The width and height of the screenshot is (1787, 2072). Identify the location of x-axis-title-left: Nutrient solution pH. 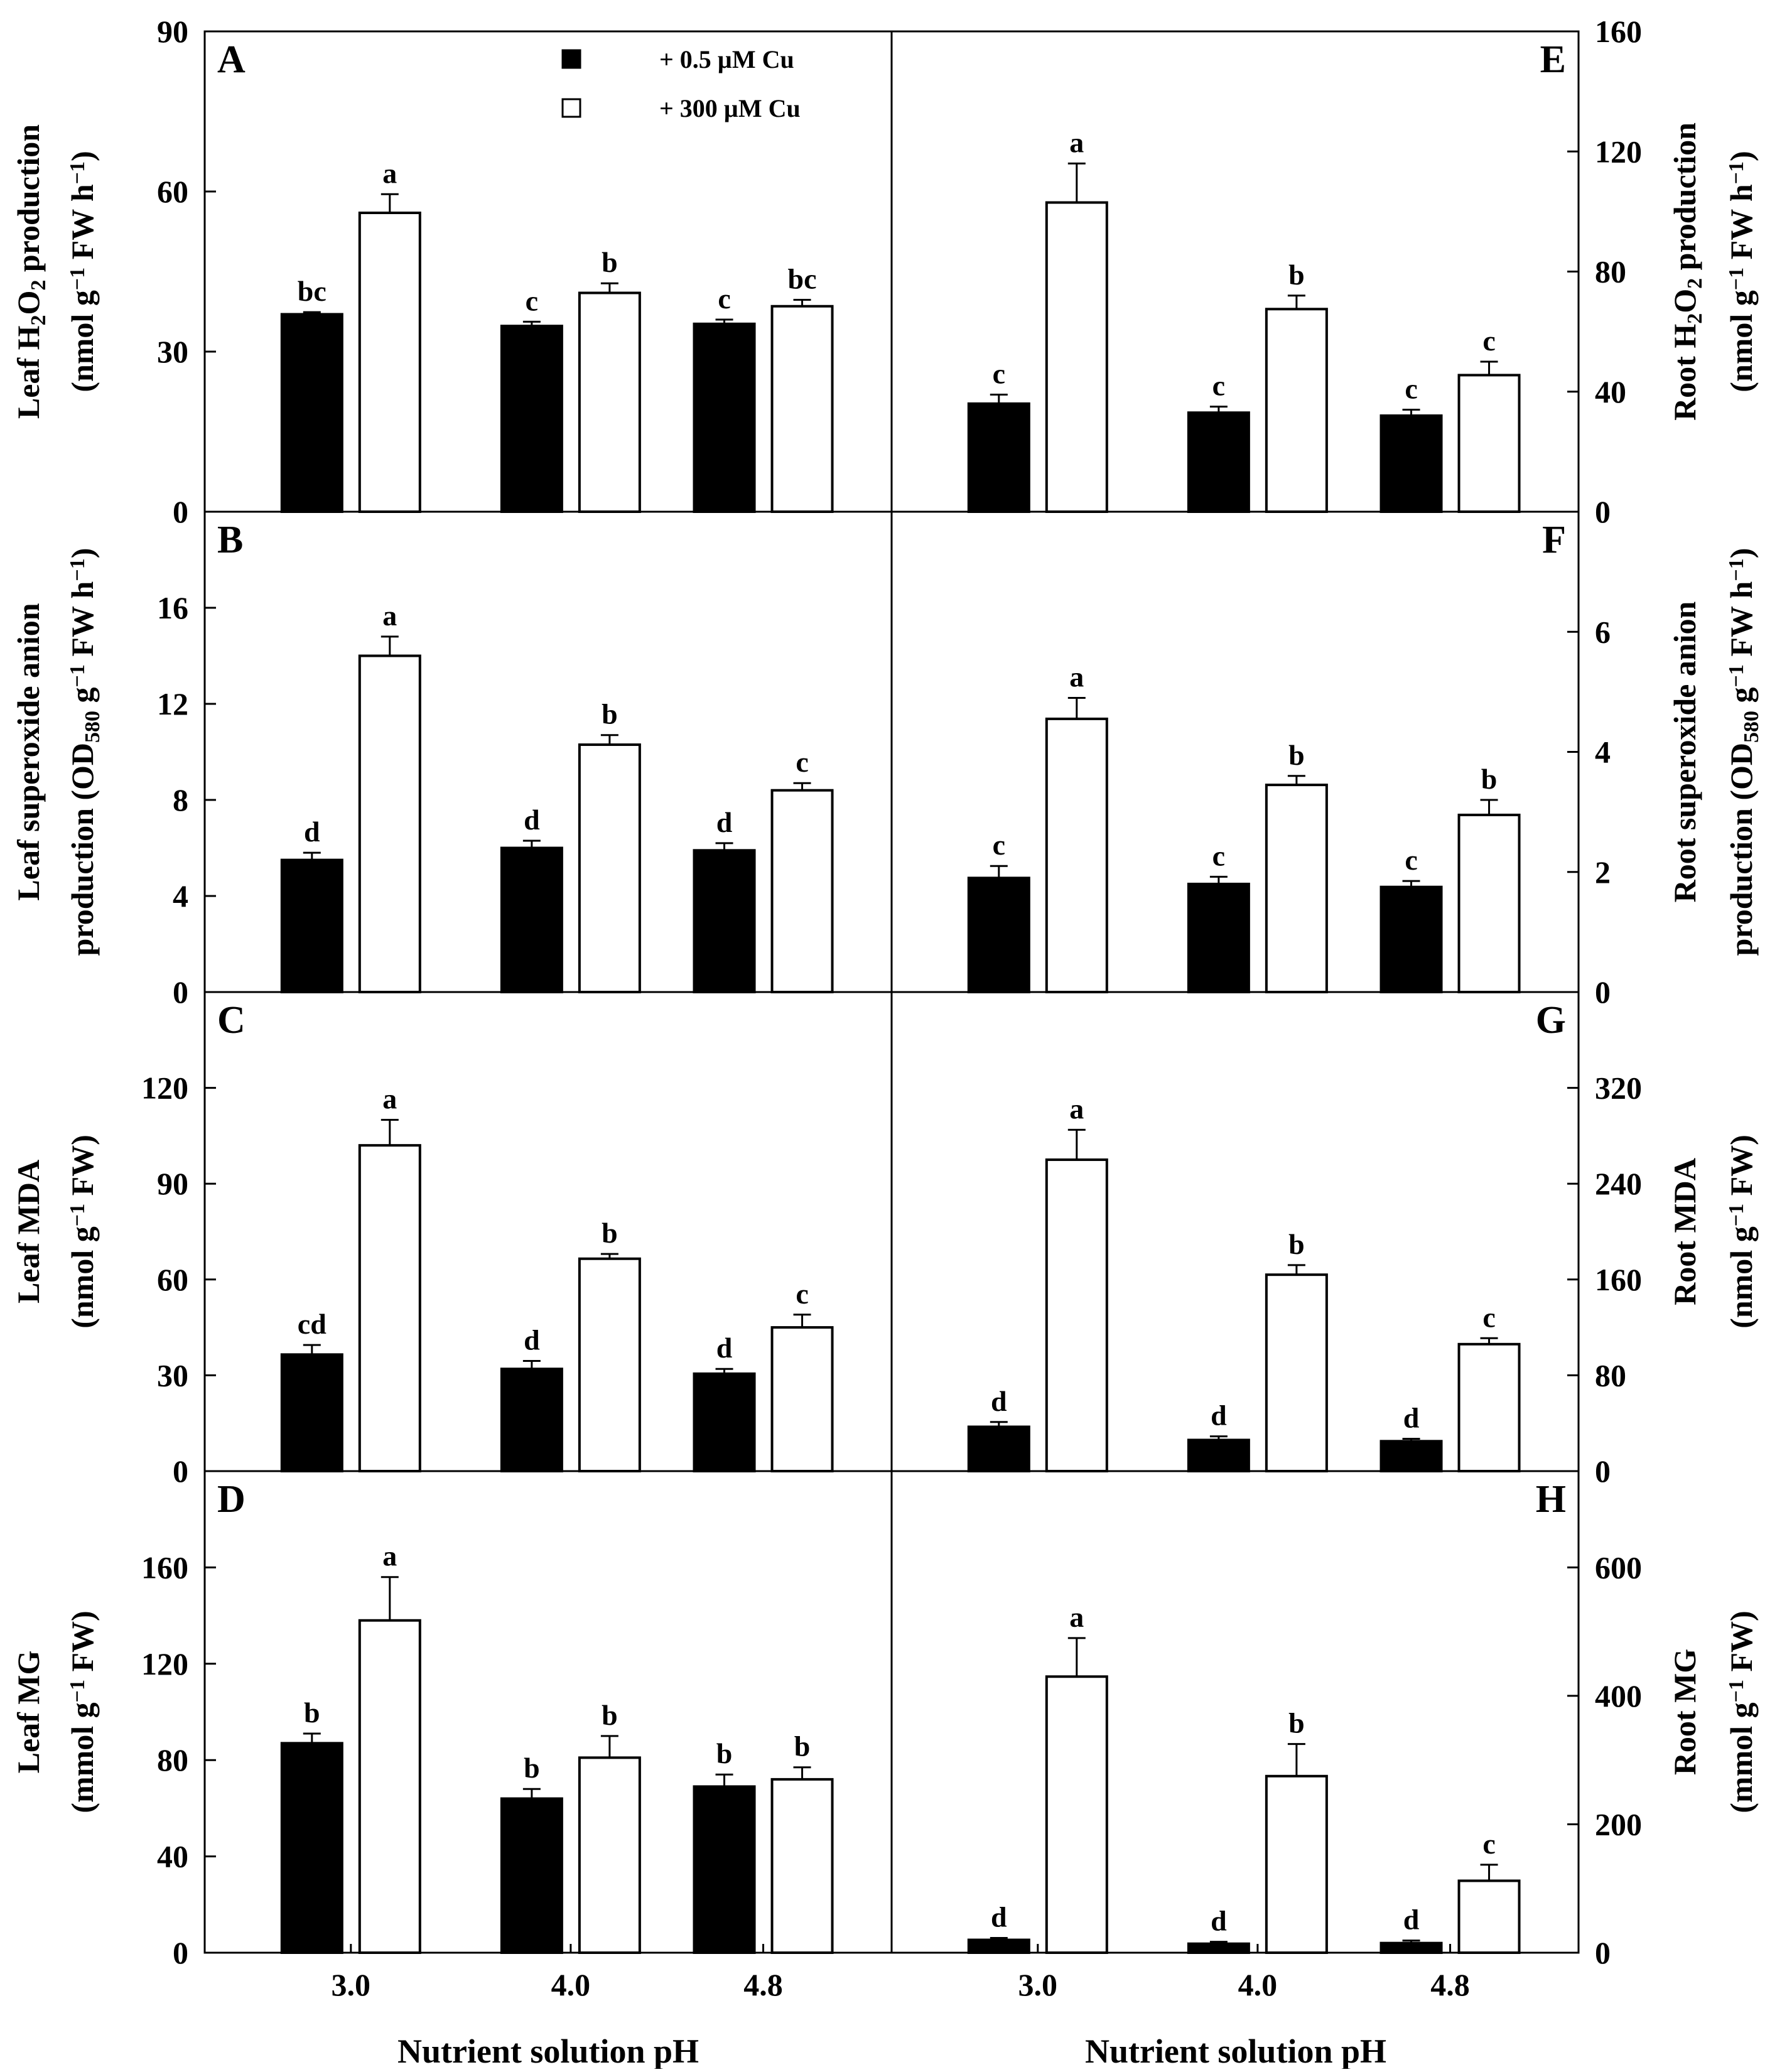
(548, 2050).